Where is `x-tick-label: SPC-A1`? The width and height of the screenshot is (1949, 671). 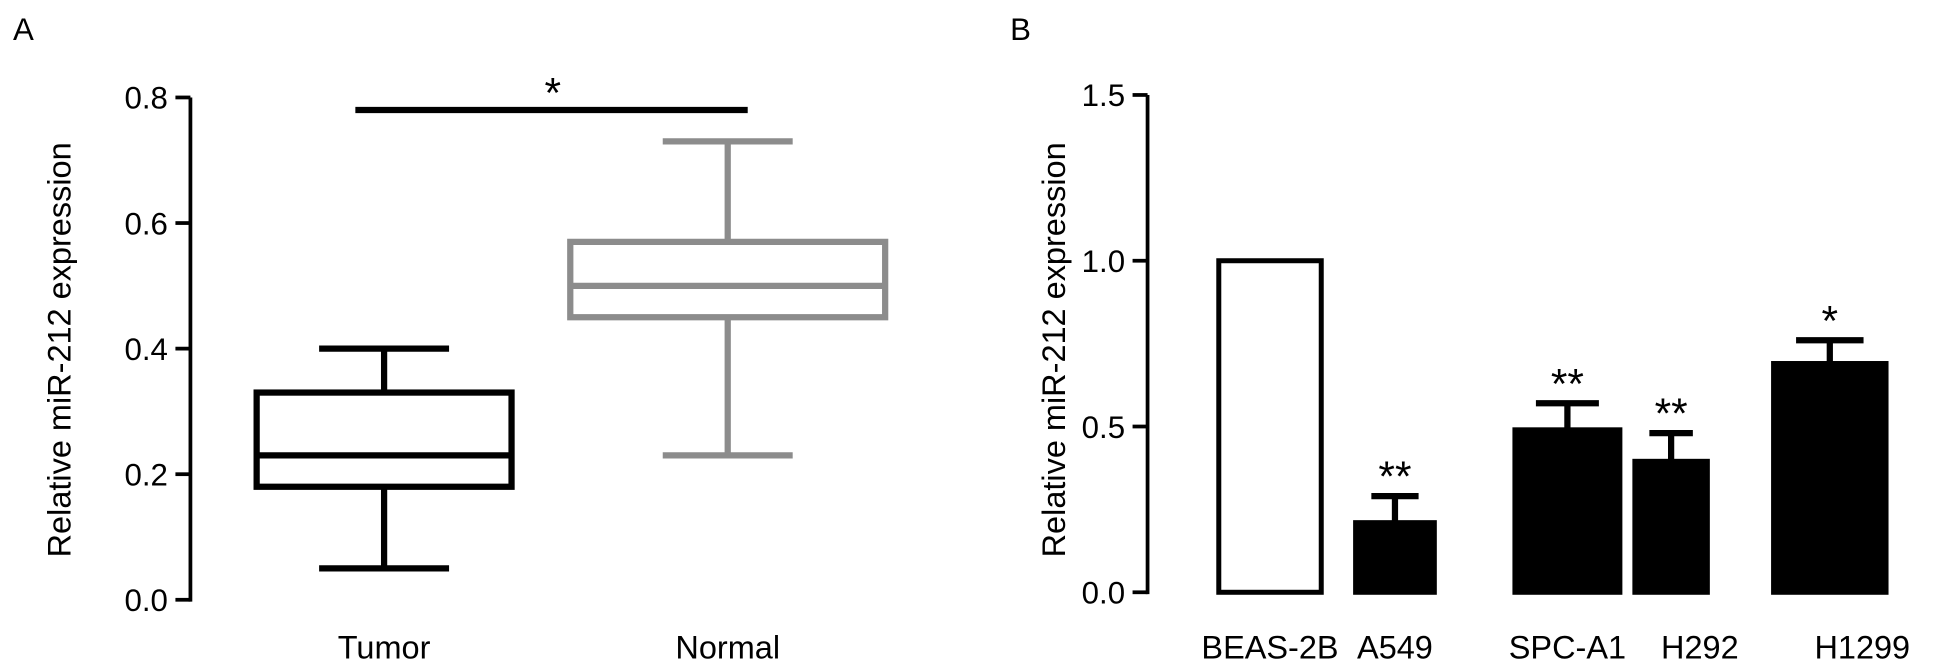
x-tick-label: SPC-A1 is located at coordinates (1567, 648).